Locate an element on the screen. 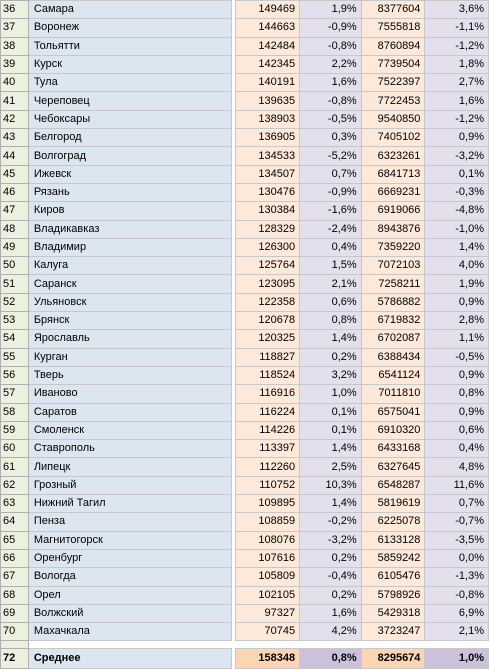 The width and height of the screenshot is (489, 670). population-change-cell: 0,8% is located at coordinates (330, 321).